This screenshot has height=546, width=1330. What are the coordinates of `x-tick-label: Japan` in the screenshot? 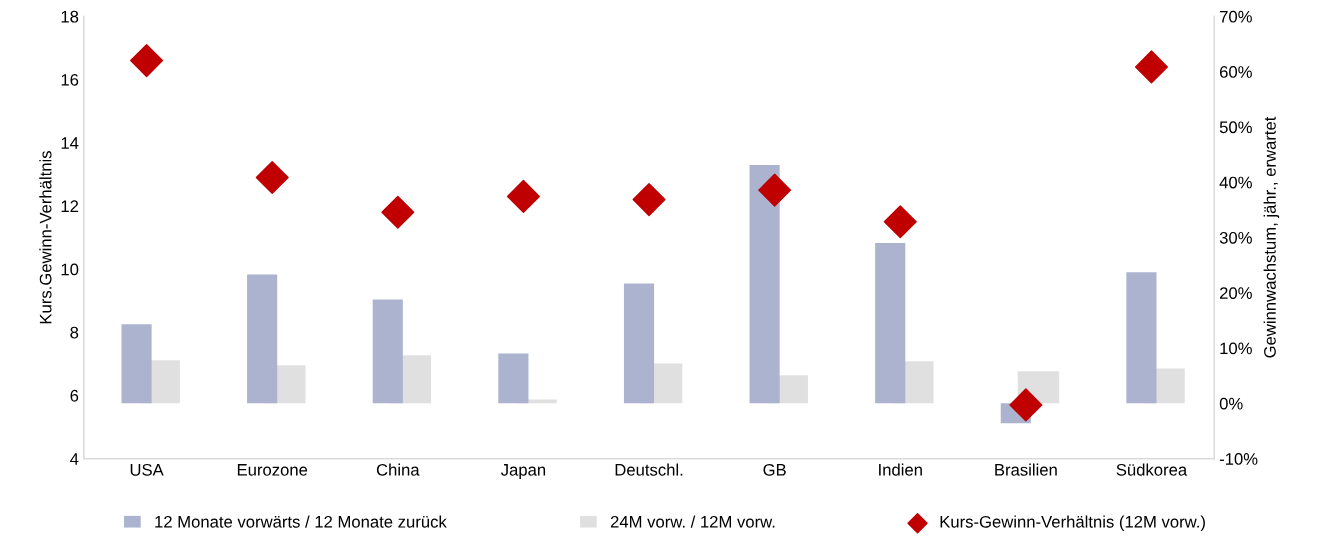 It's located at (523, 472).